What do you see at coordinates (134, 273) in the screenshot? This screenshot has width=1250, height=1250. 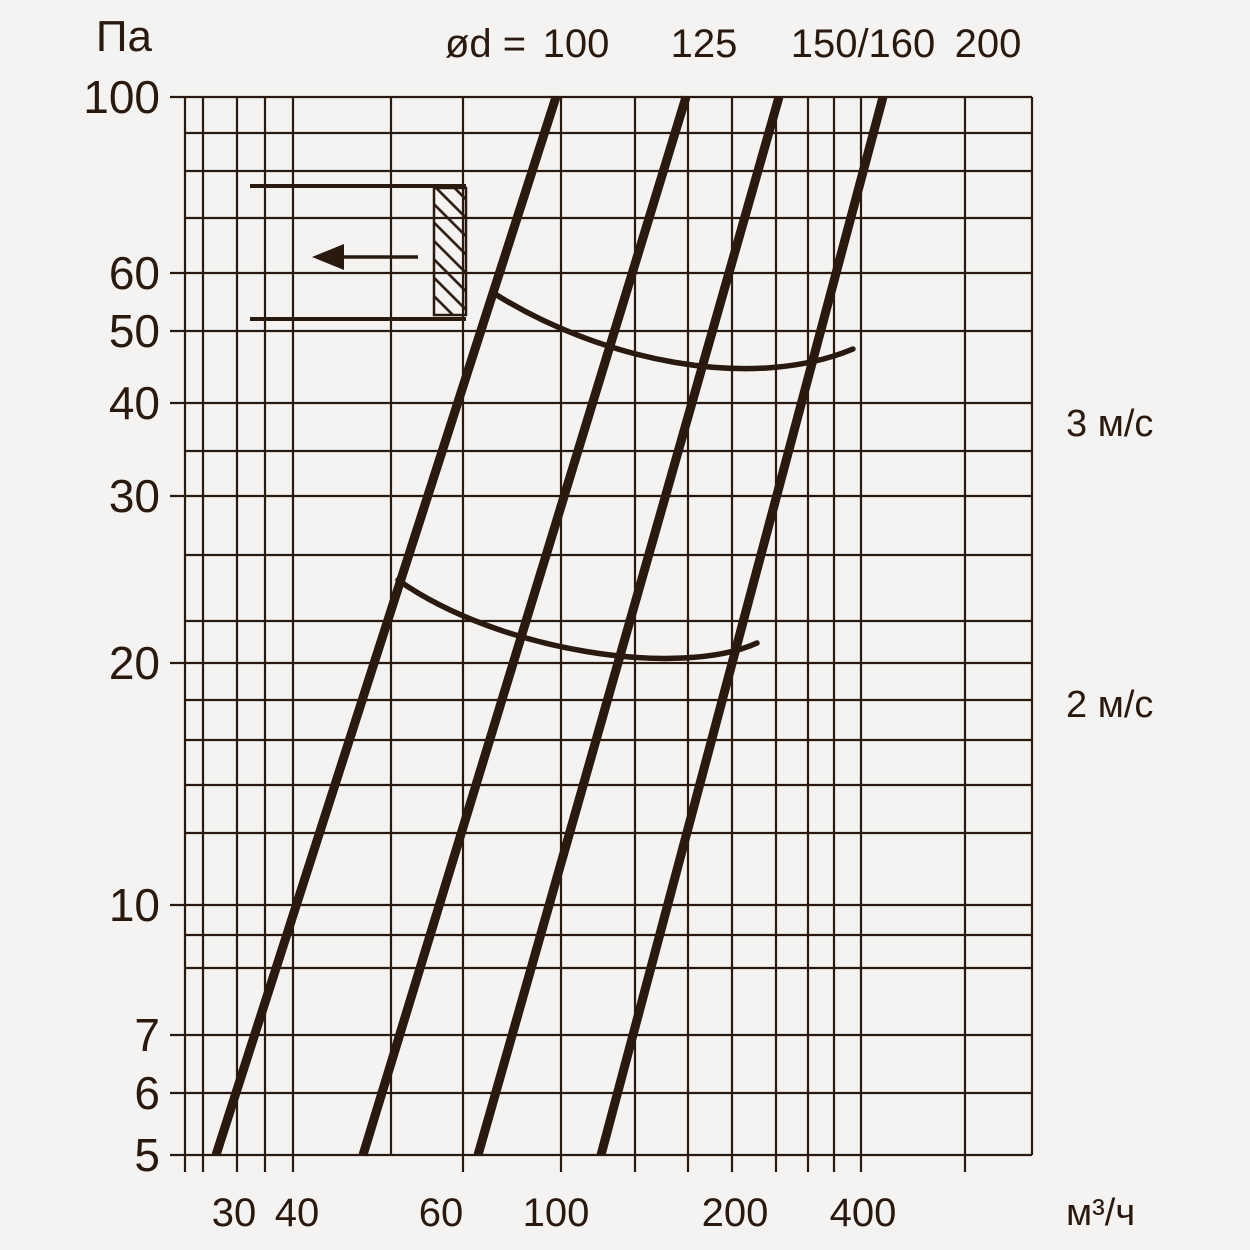 I see `y-tick-label: 60` at bounding box center [134, 273].